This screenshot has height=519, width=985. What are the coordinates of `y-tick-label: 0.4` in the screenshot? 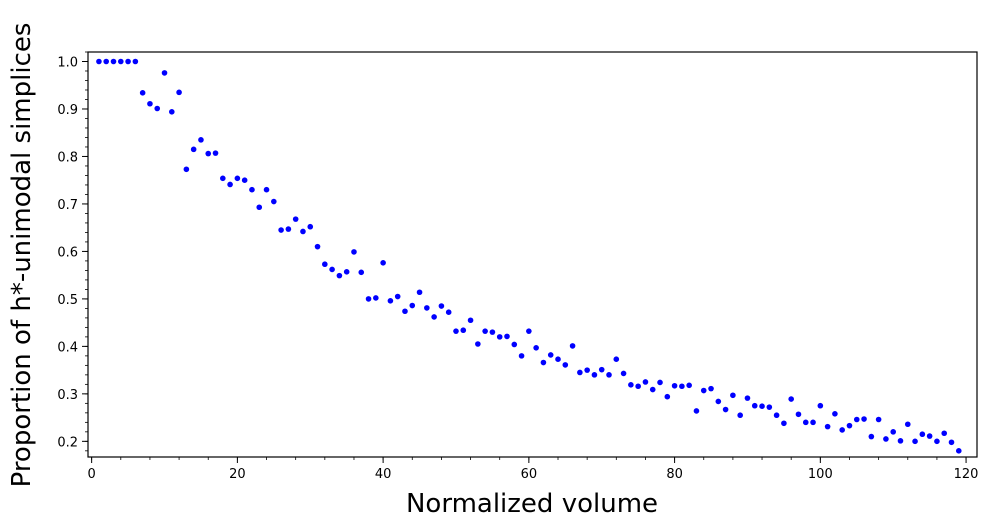 It's located at (67, 347).